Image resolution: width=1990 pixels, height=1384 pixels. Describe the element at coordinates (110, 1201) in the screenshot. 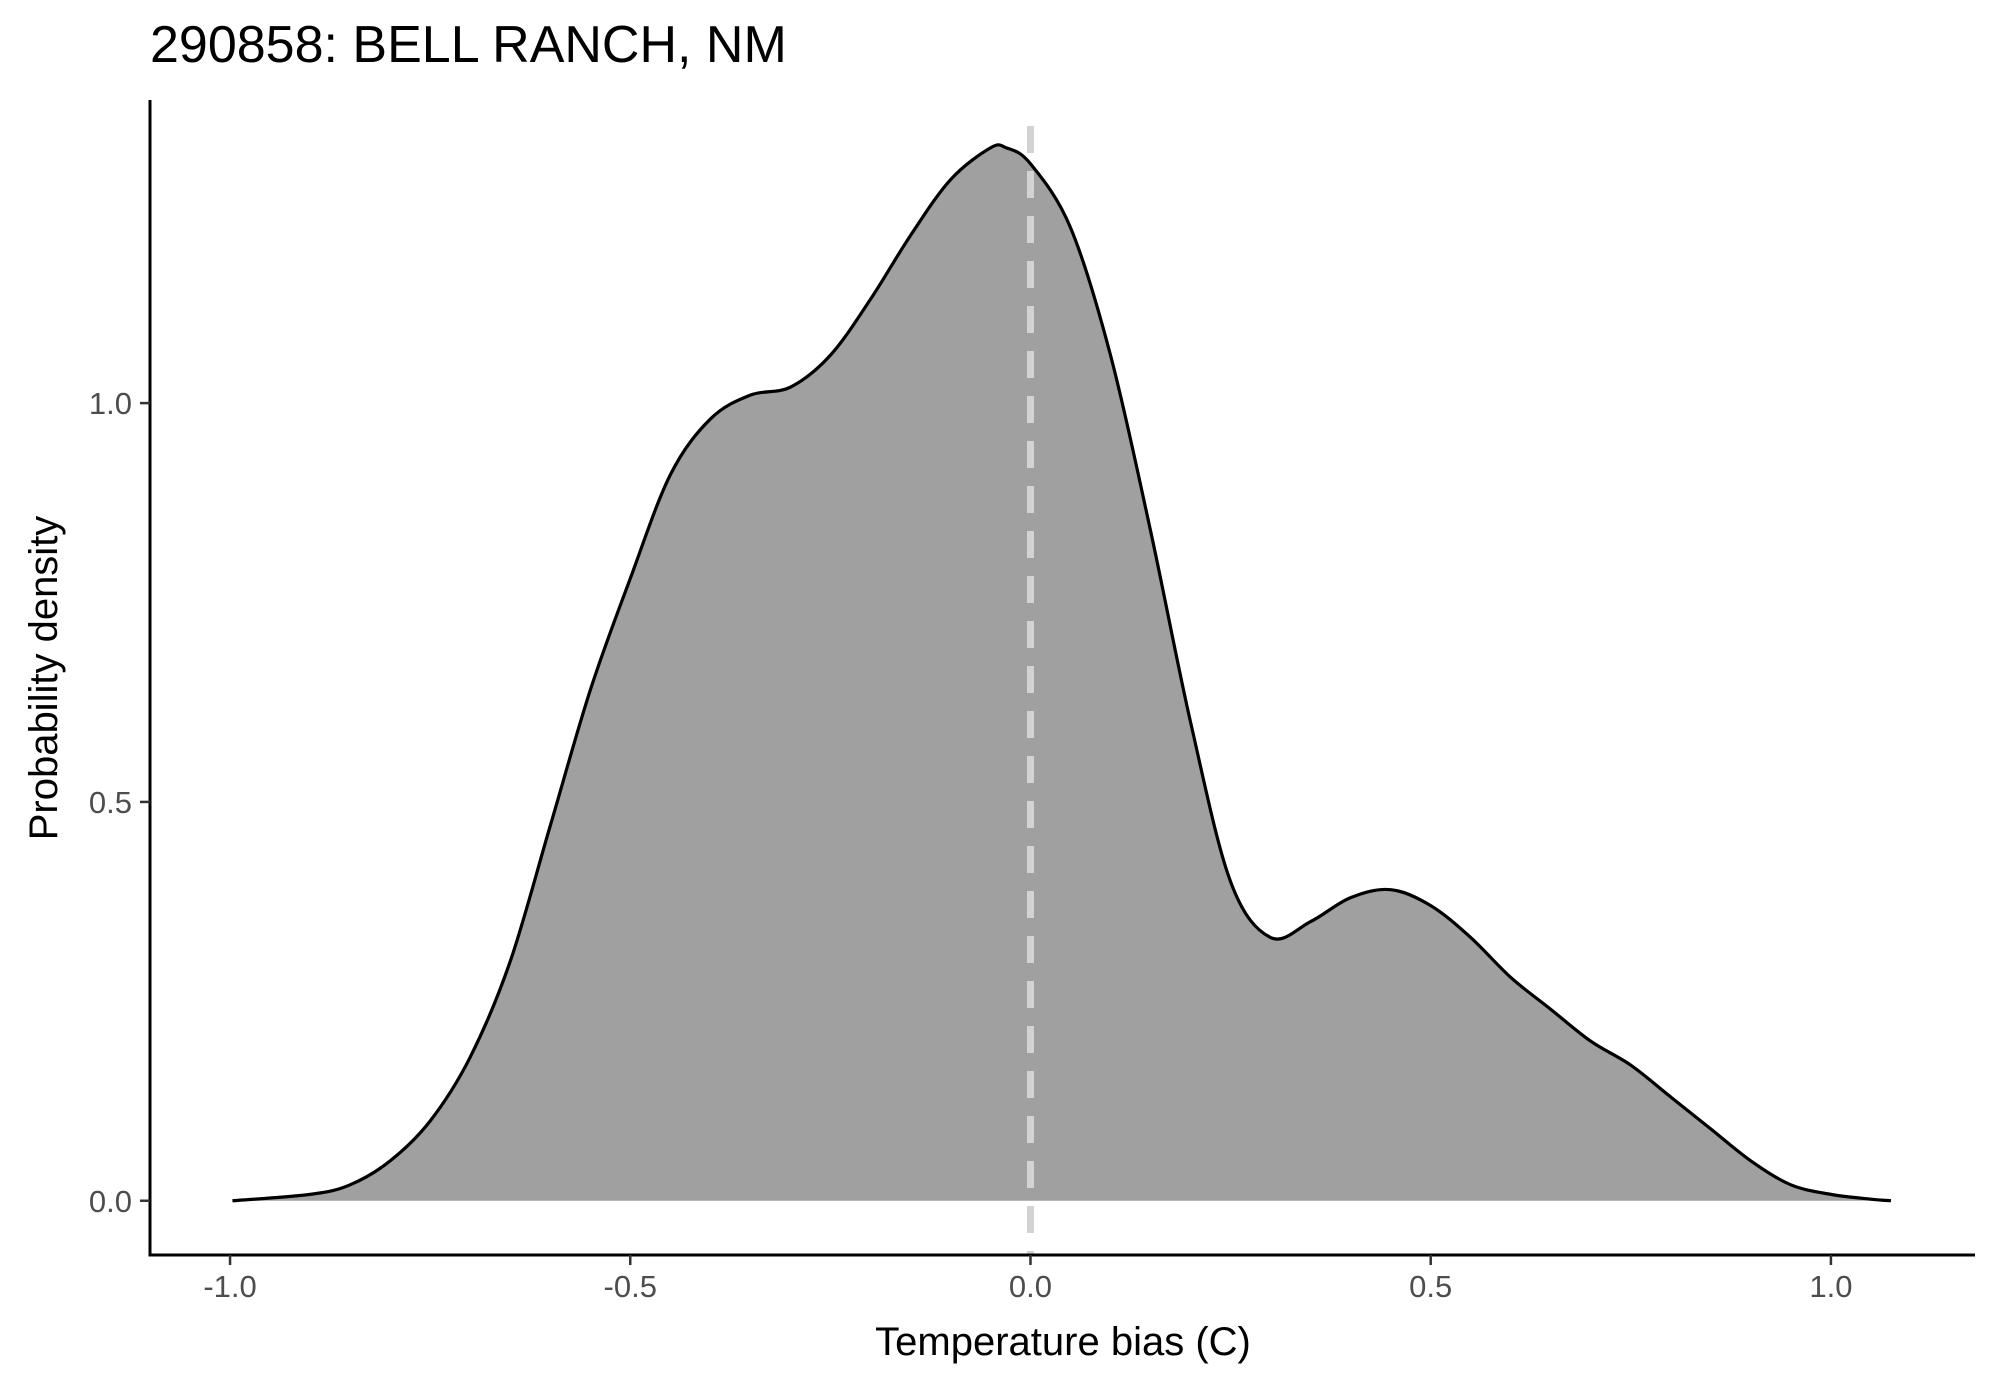

I see `y-tick-label: 0.0` at that location.